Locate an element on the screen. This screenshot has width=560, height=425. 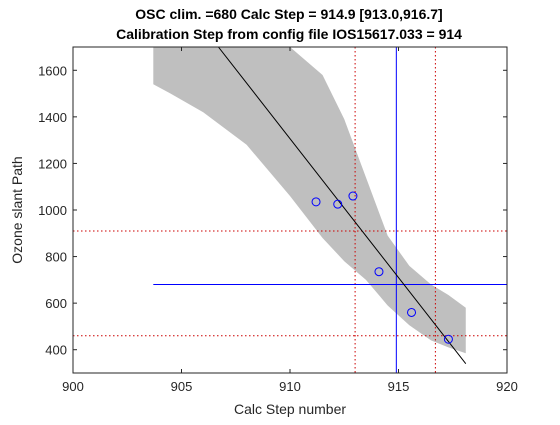
y-tick-label-0: 400 is located at coordinates (56, 350).